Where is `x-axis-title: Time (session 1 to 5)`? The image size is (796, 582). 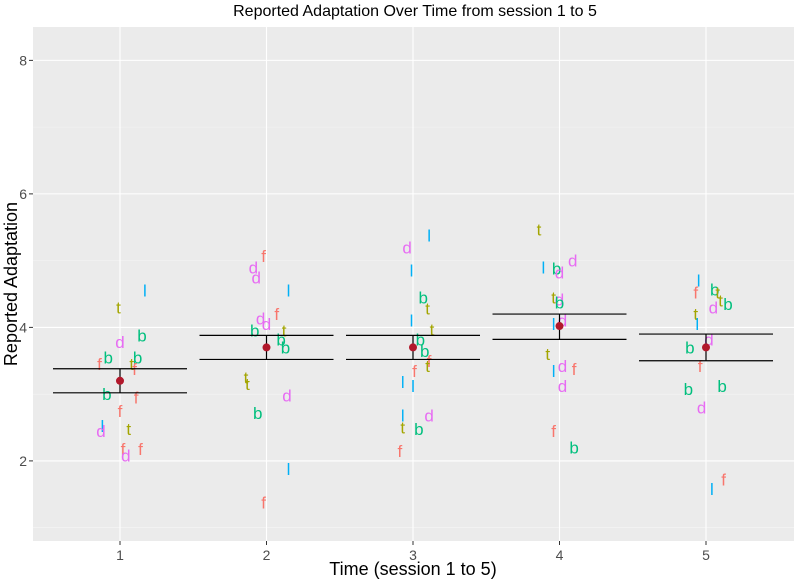
x-axis-title: Time (session 1 to 5) is located at coordinates (412, 569).